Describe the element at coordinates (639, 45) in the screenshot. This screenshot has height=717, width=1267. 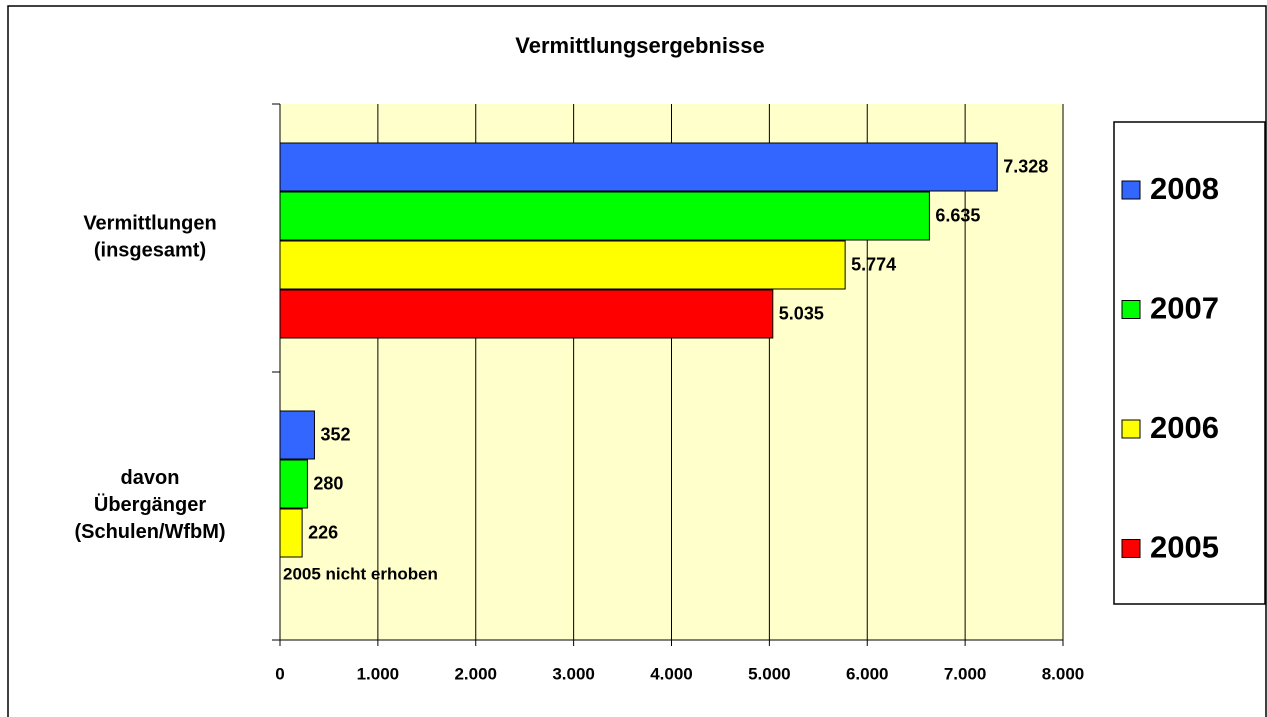
I see `chart-title: Vermittlungsergebnisse` at that location.